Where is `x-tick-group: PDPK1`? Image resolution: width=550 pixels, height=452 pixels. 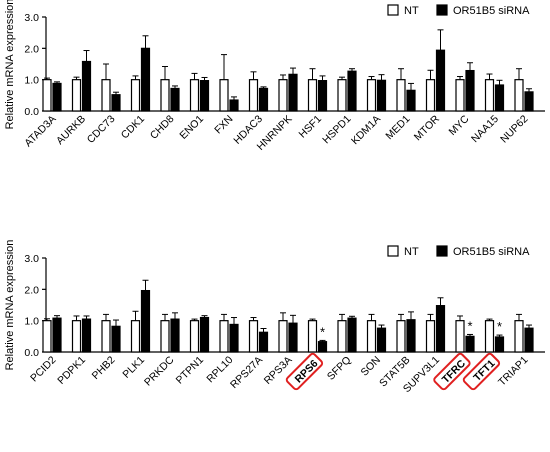
x-tick-group: PDPK1 is located at coordinates (71, 370).